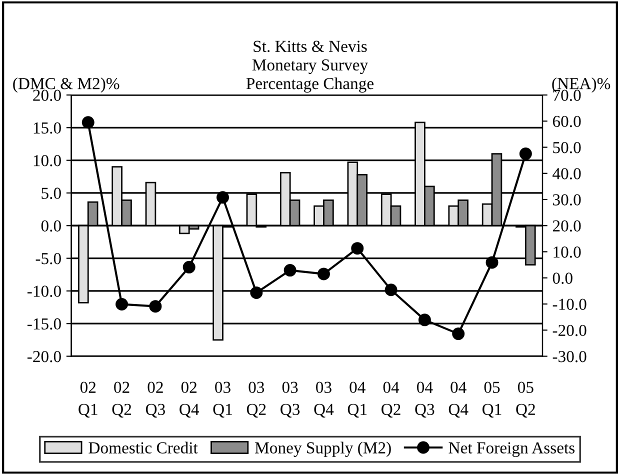 The image size is (620, 475). Describe the element at coordinates (566, 122) in the screenshot. I see `y2-tick-label: 60.0` at that location.